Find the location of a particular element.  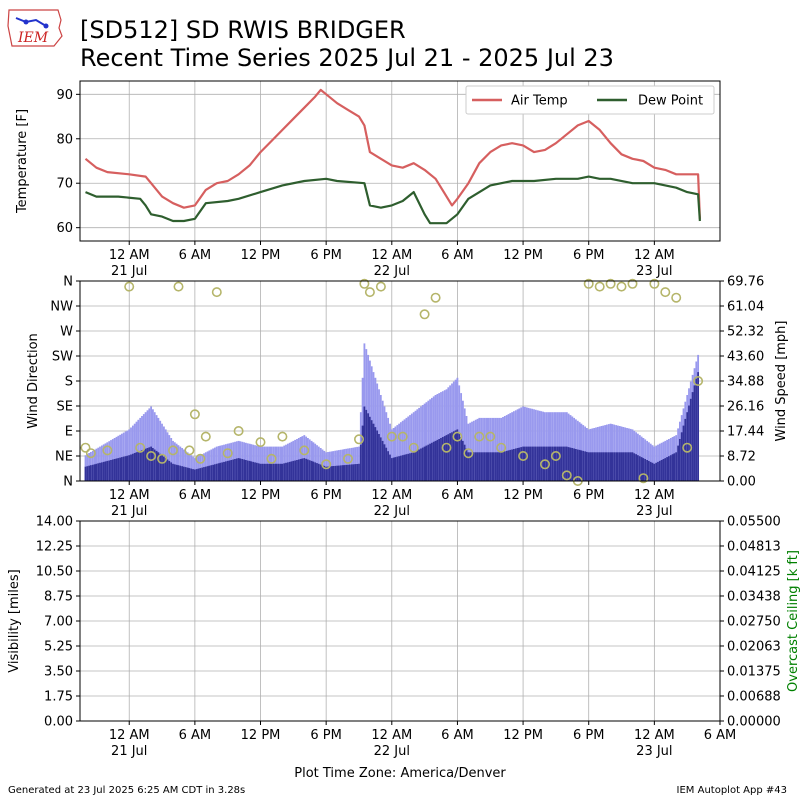

time-zone-axis-label: Plot Time Zone: America/Denver is located at coordinates (400, 773).